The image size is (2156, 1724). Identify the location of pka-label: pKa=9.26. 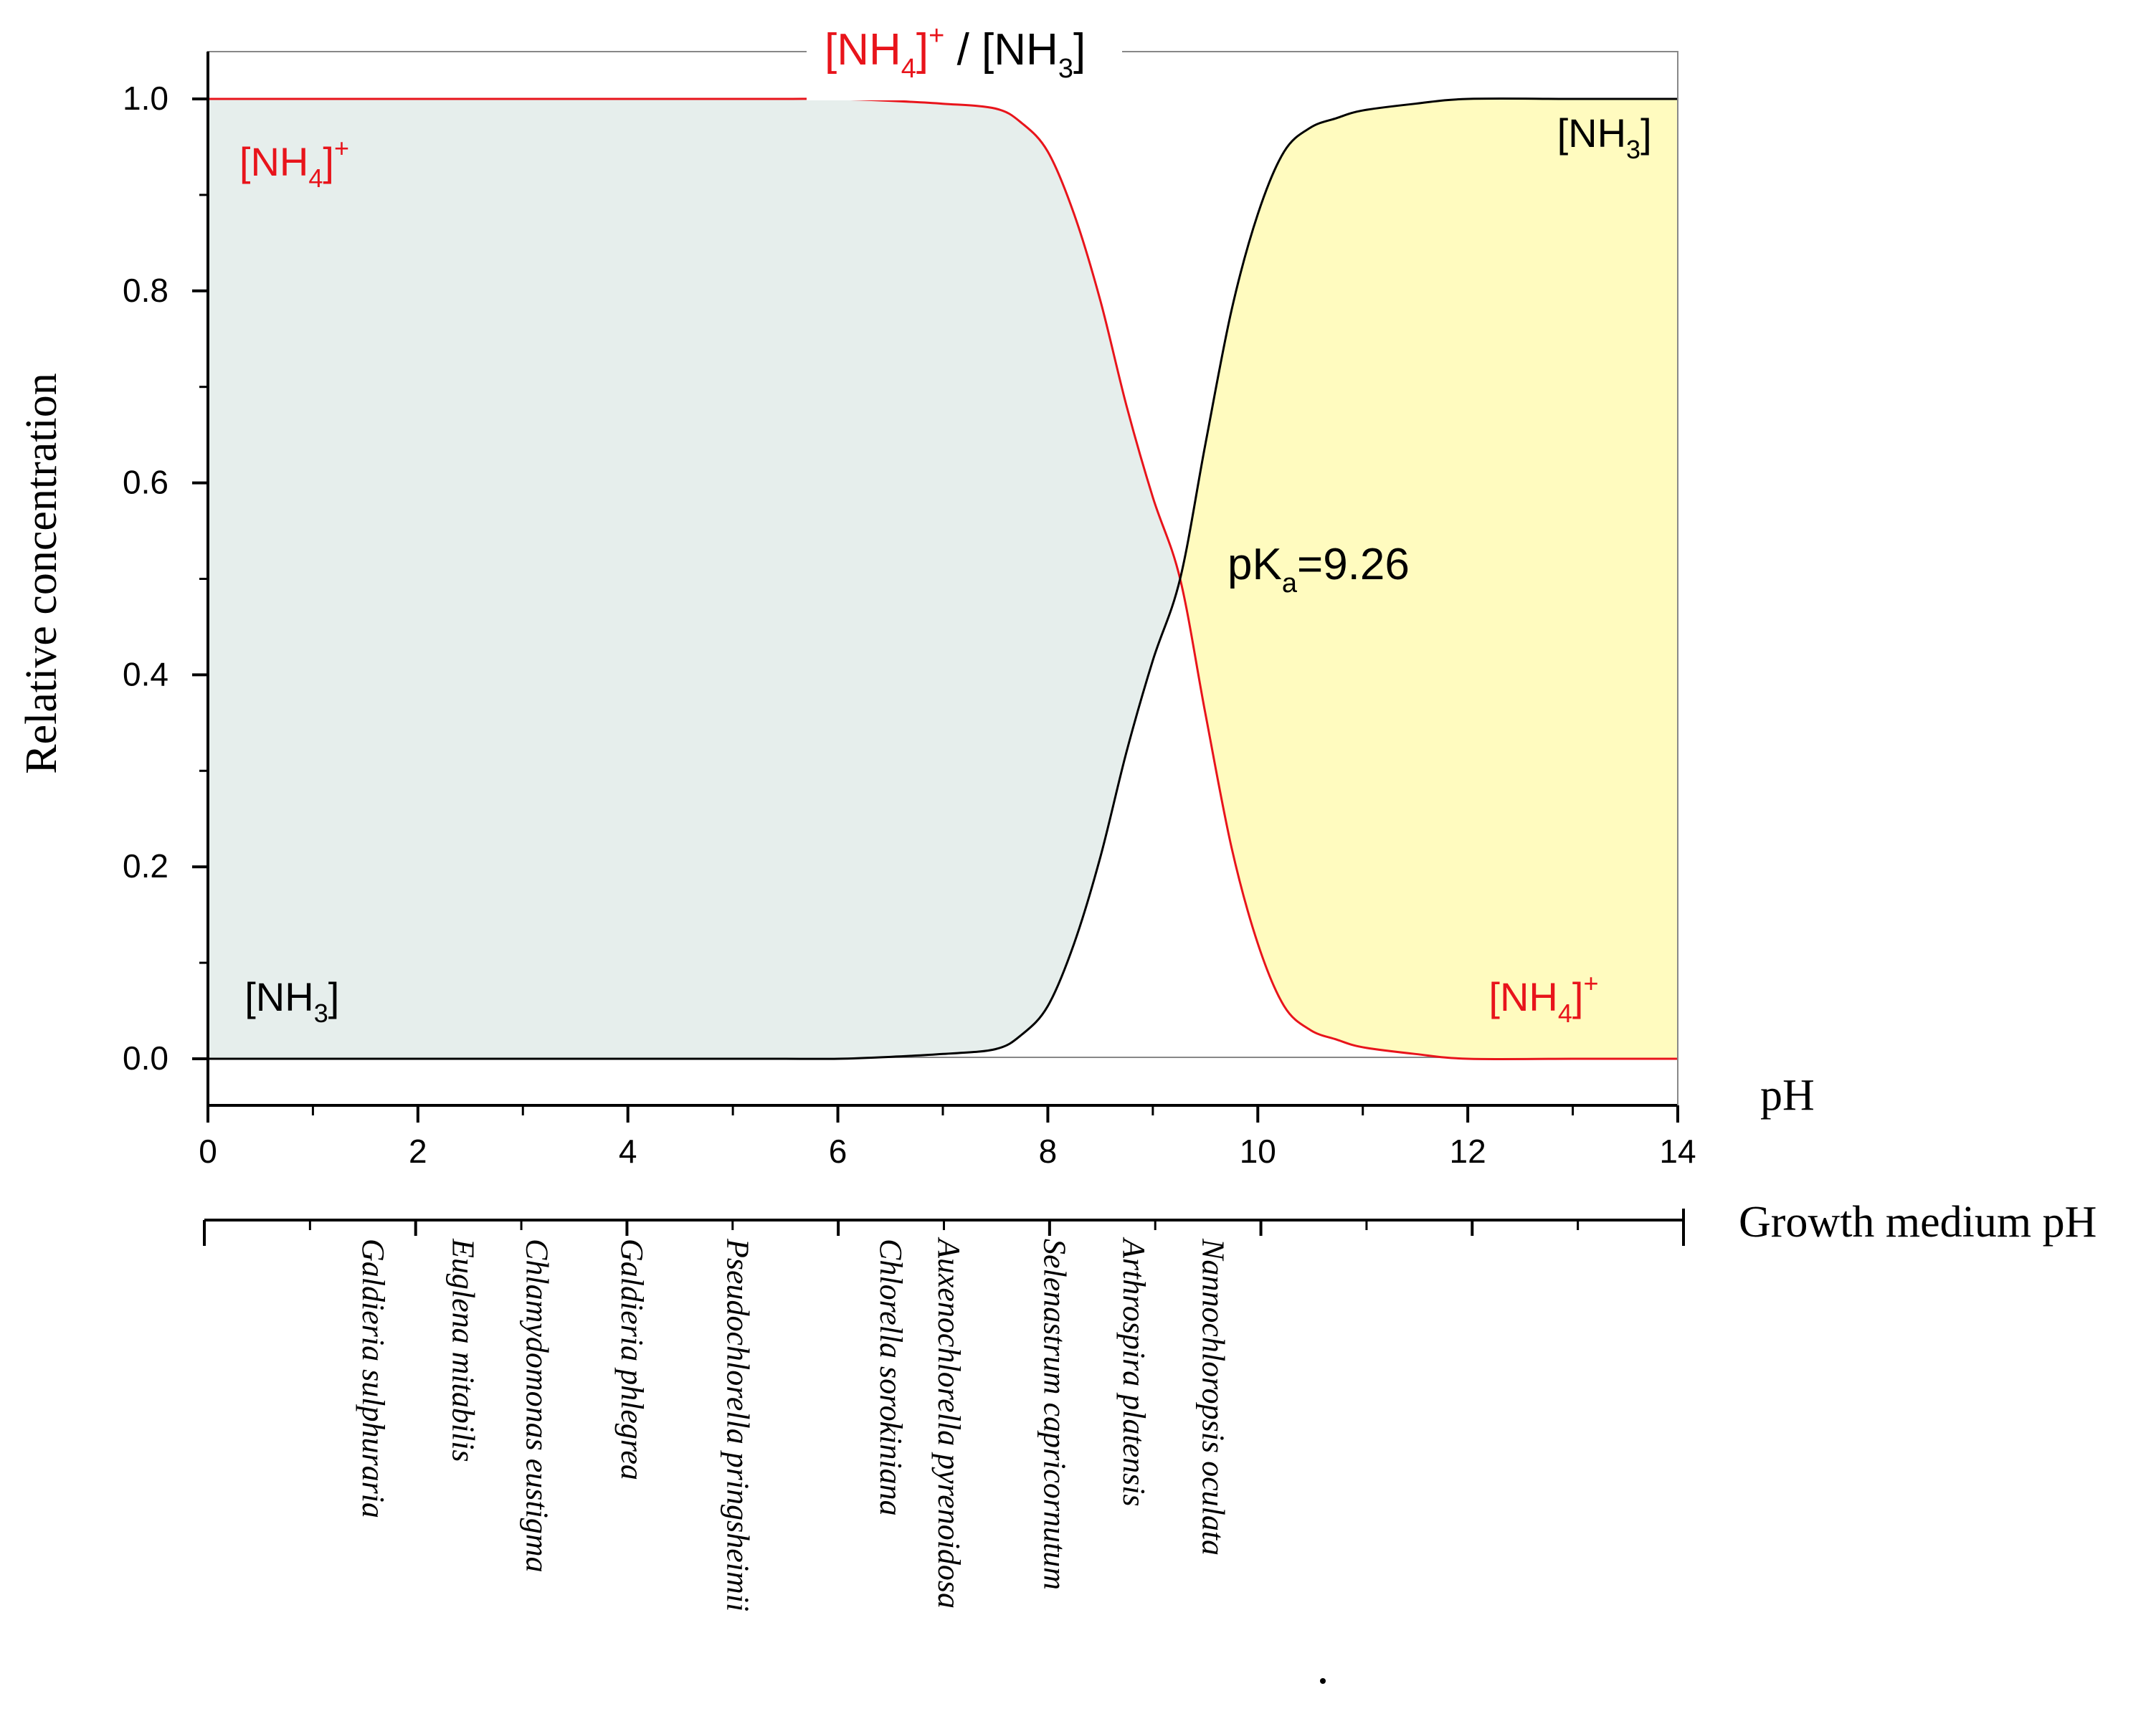
(1319, 569).